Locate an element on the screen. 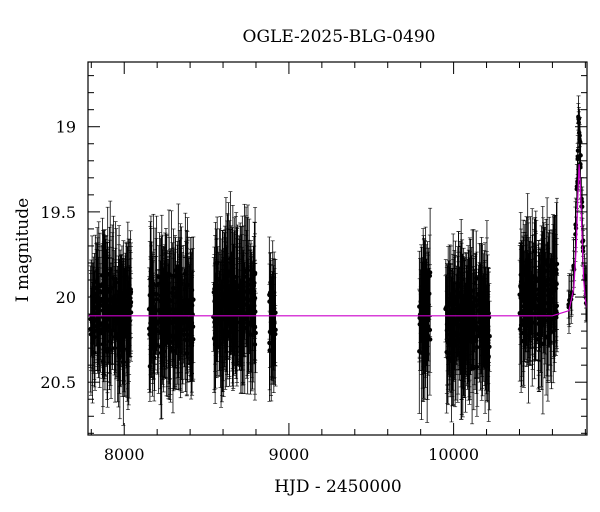 The height and width of the screenshot is (512, 600). x-axis-label: HJD - 2450000 is located at coordinates (338, 487).